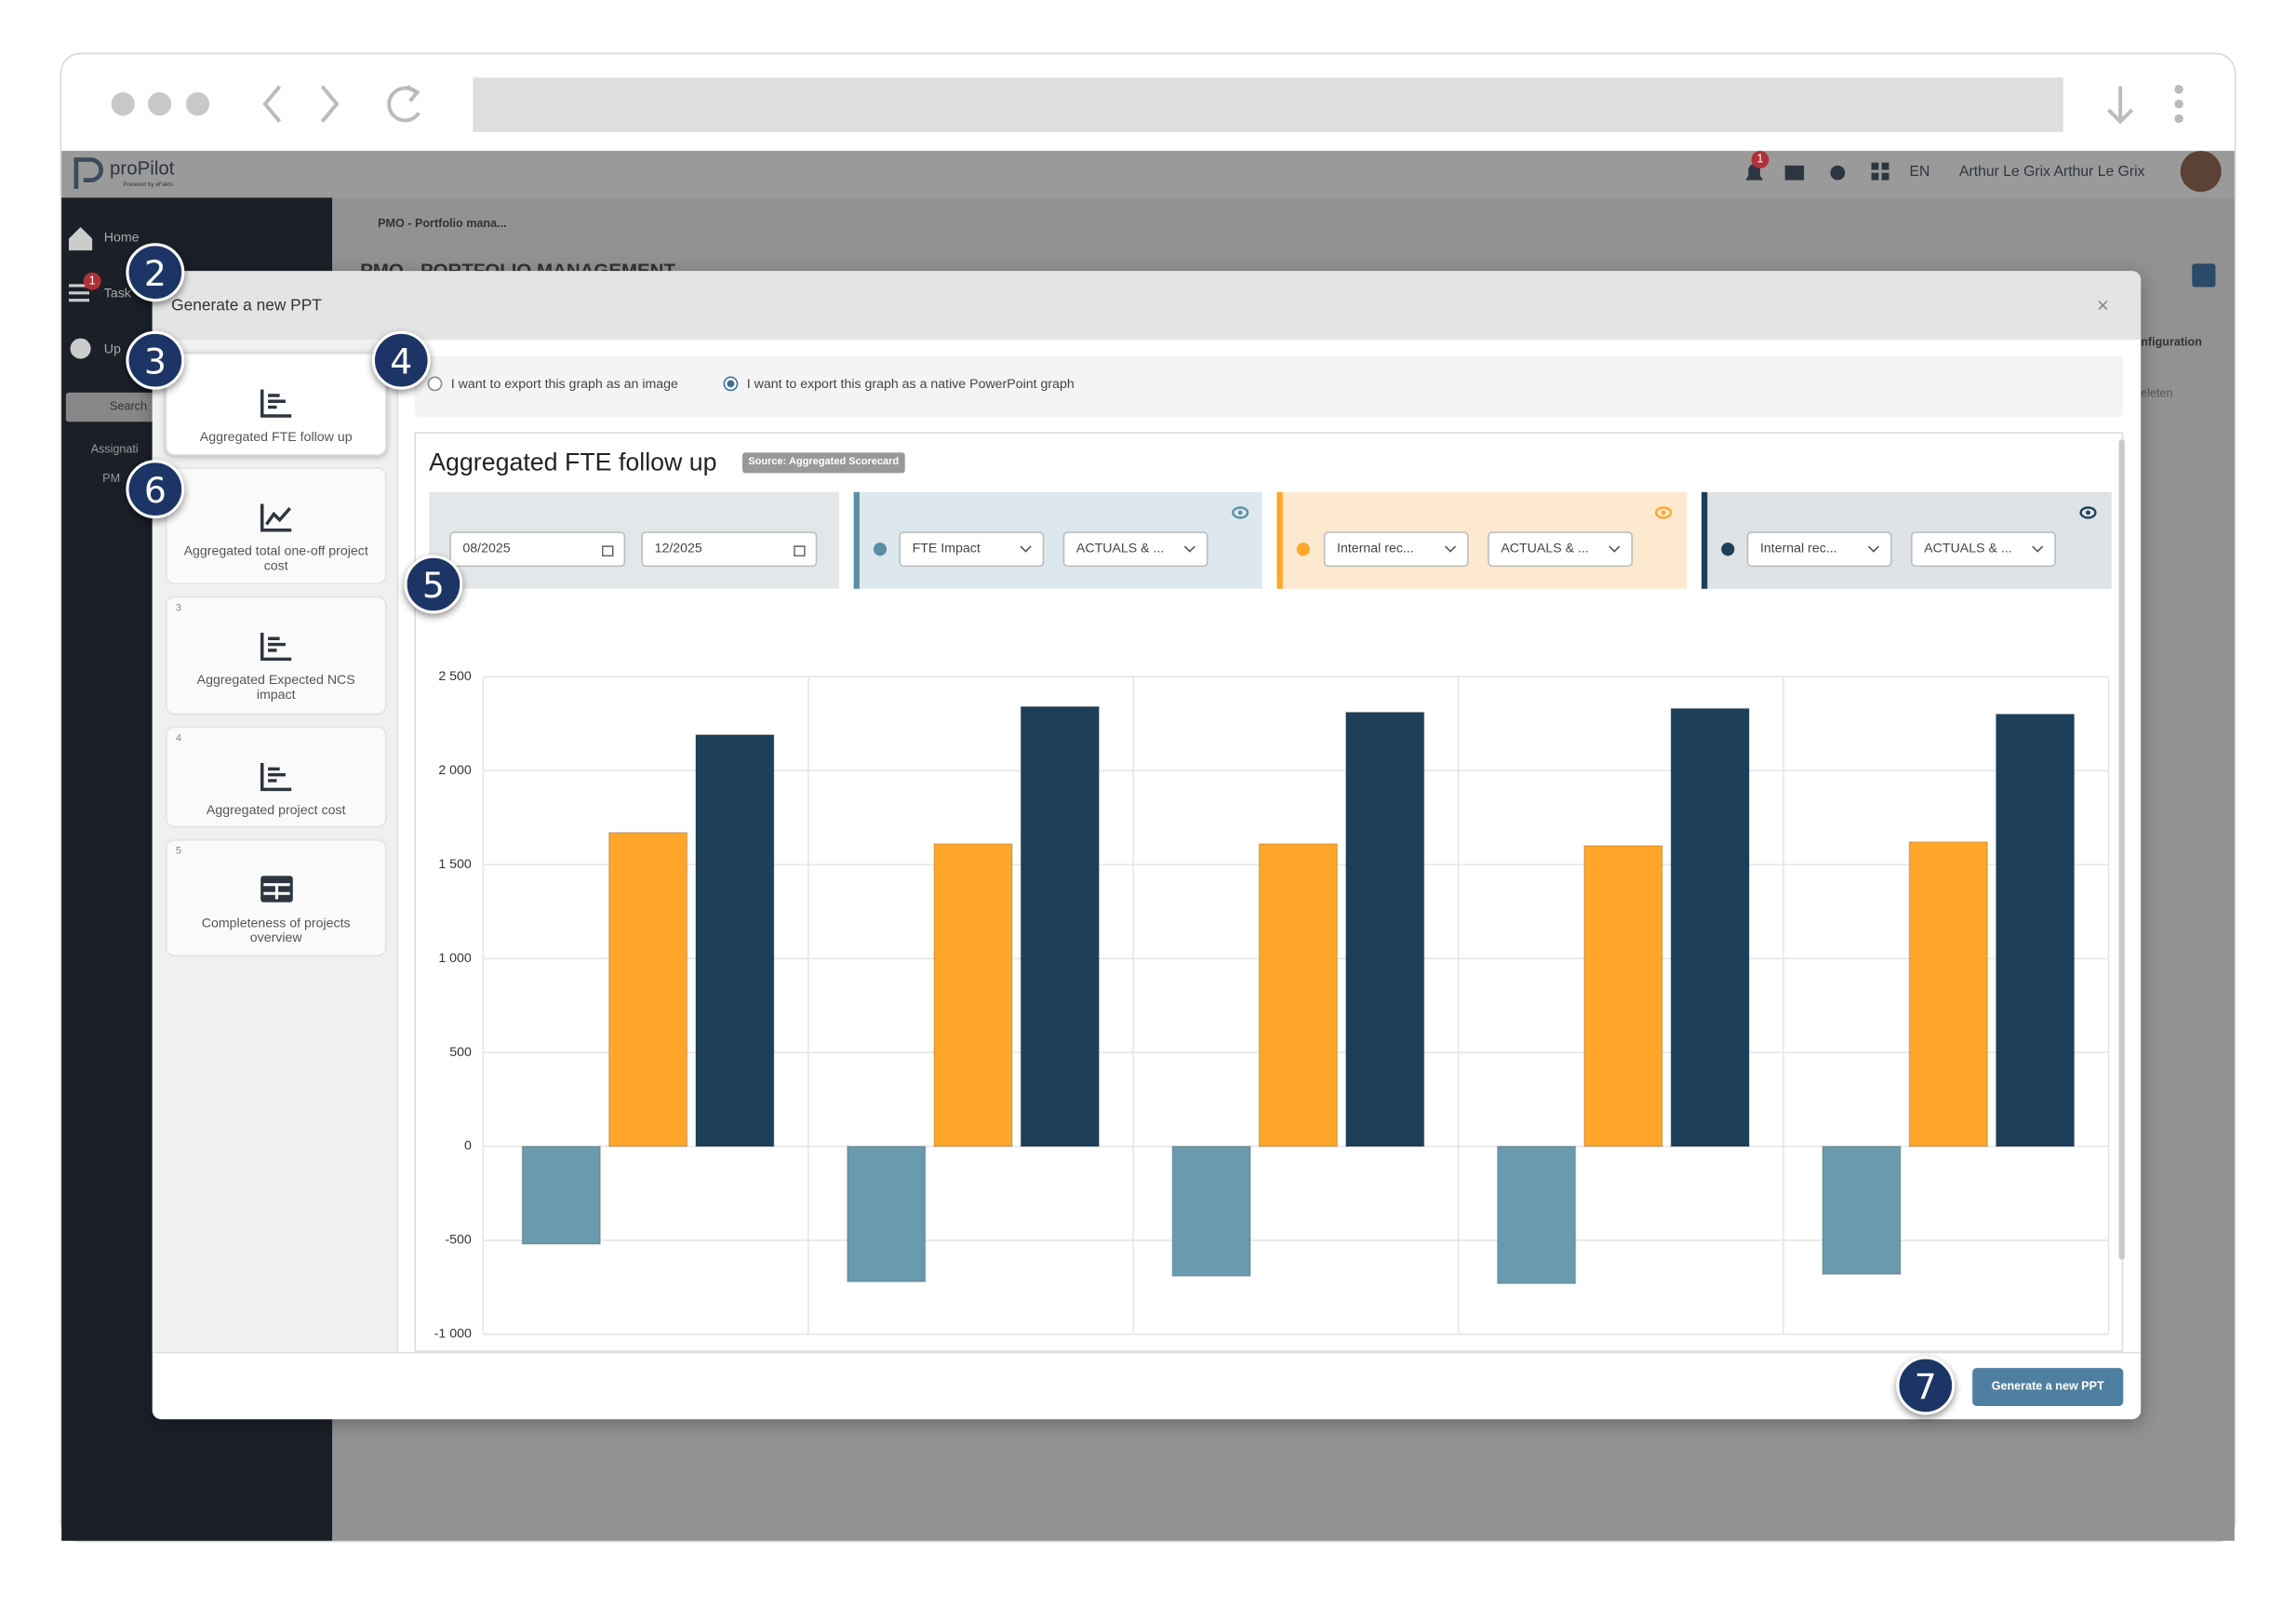 This screenshot has height=1607, width=2296. Describe the element at coordinates (401, 360) in the screenshot. I see `callout: 4` at that location.